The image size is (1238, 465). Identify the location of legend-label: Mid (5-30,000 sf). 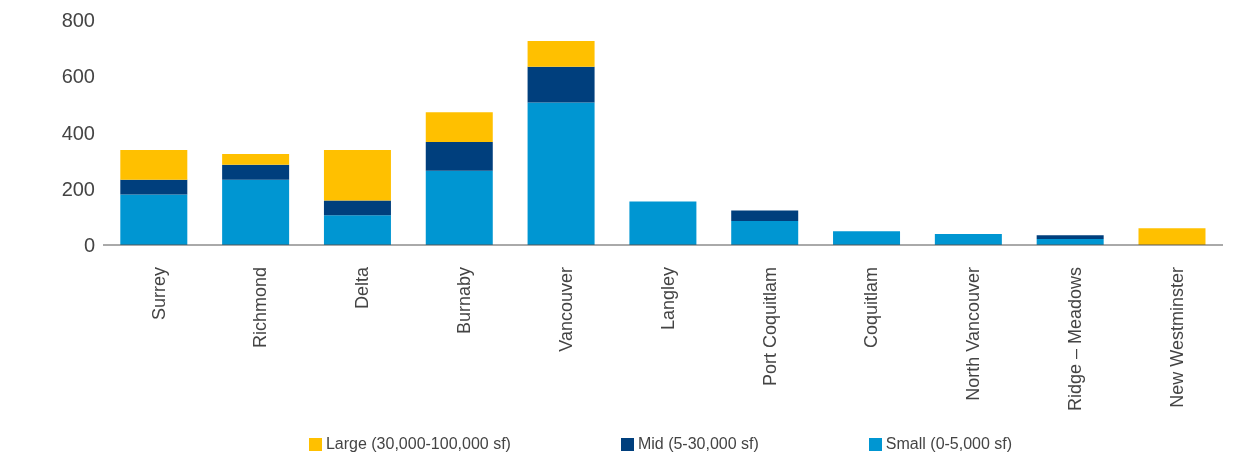
(698, 443).